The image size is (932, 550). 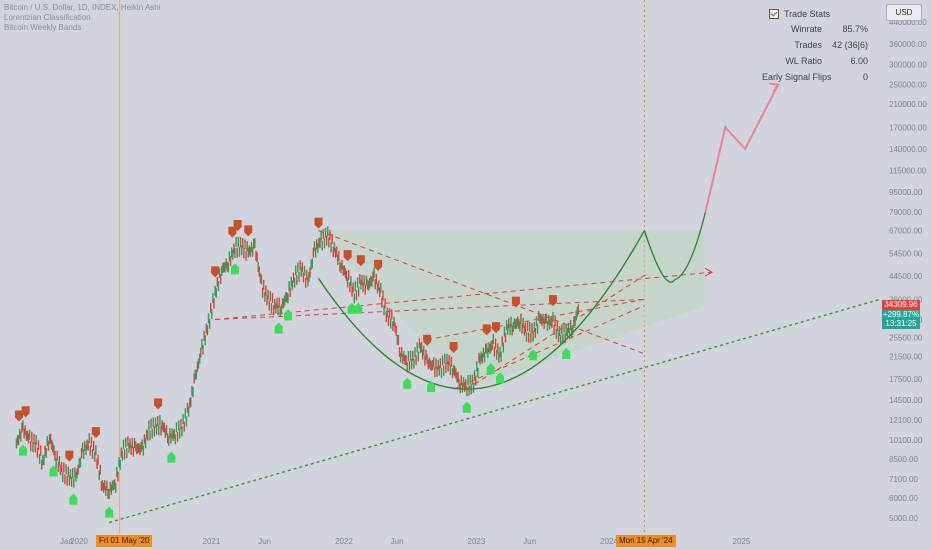 What do you see at coordinates (646, 541) in the screenshot?
I see `x-highlight-right: Mon 15 Apr '24` at bounding box center [646, 541].